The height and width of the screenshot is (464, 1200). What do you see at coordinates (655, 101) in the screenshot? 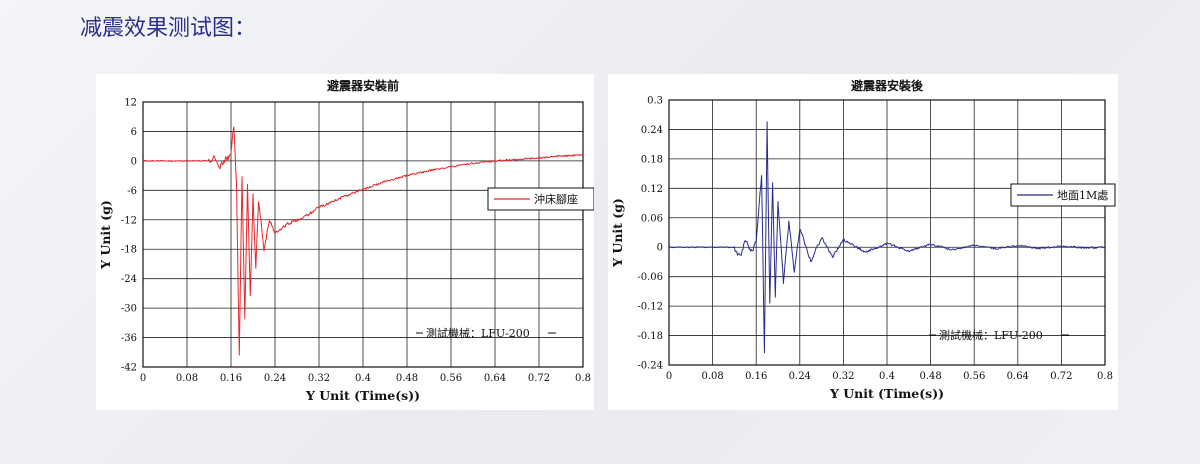
I see `y-tick-label: 0.3` at bounding box center [655, 101].